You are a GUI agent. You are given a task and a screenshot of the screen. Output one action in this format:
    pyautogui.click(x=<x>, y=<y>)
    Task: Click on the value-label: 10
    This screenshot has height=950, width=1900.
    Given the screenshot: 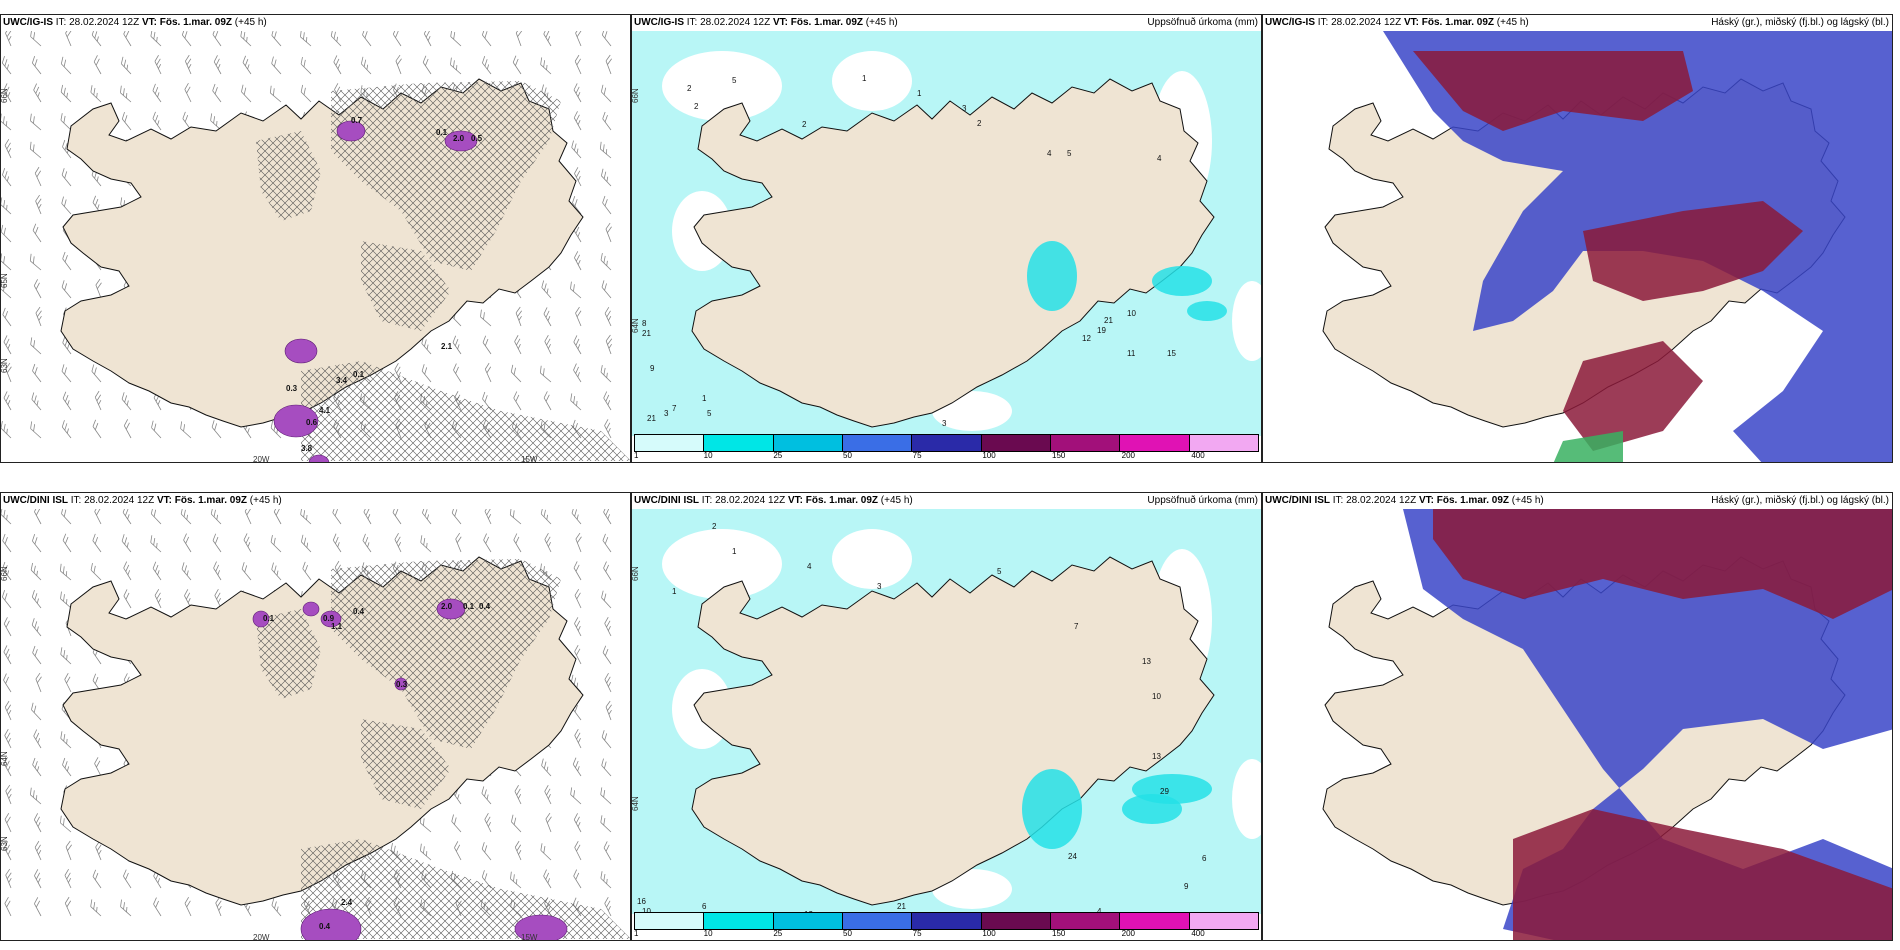 What is the action you would take?
    pyautogui.click(x=1156, y=696)
    